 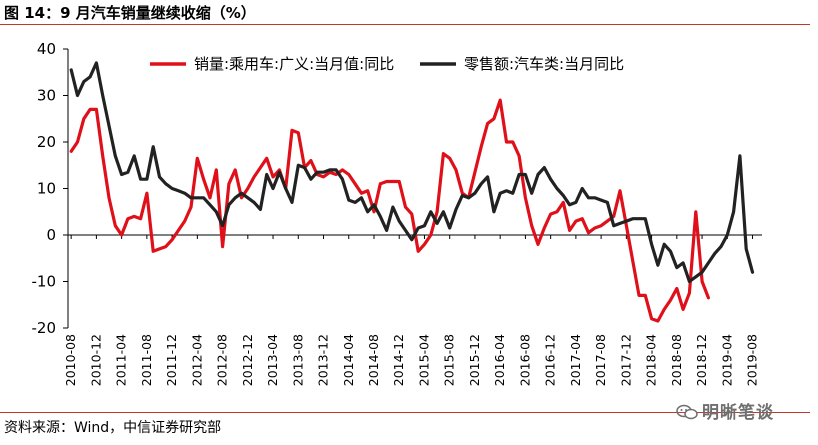 What do you see at coordinates (752, 360) in the screenshot?
I see `x-tick-label: 2019-08` at bounding box center [752, 360].